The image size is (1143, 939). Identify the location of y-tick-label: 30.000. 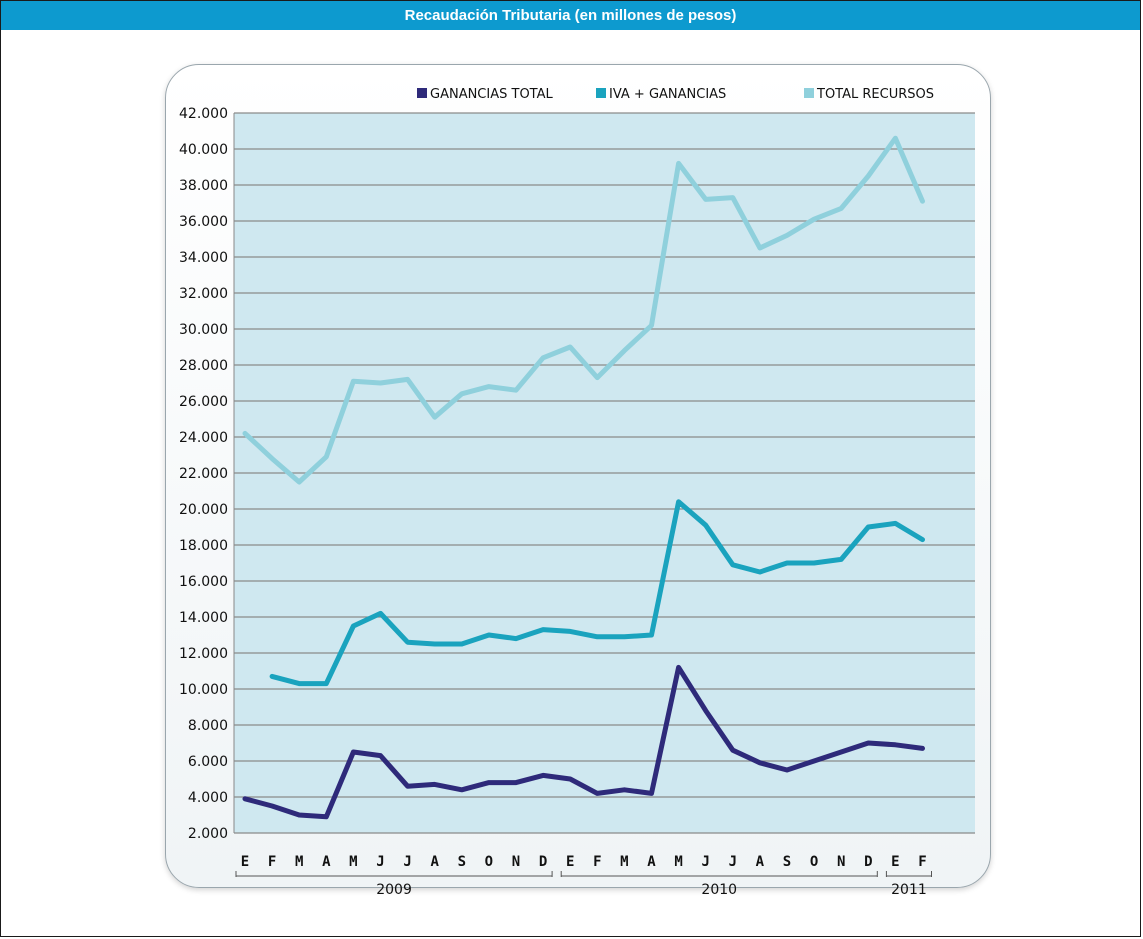
(203, 330).